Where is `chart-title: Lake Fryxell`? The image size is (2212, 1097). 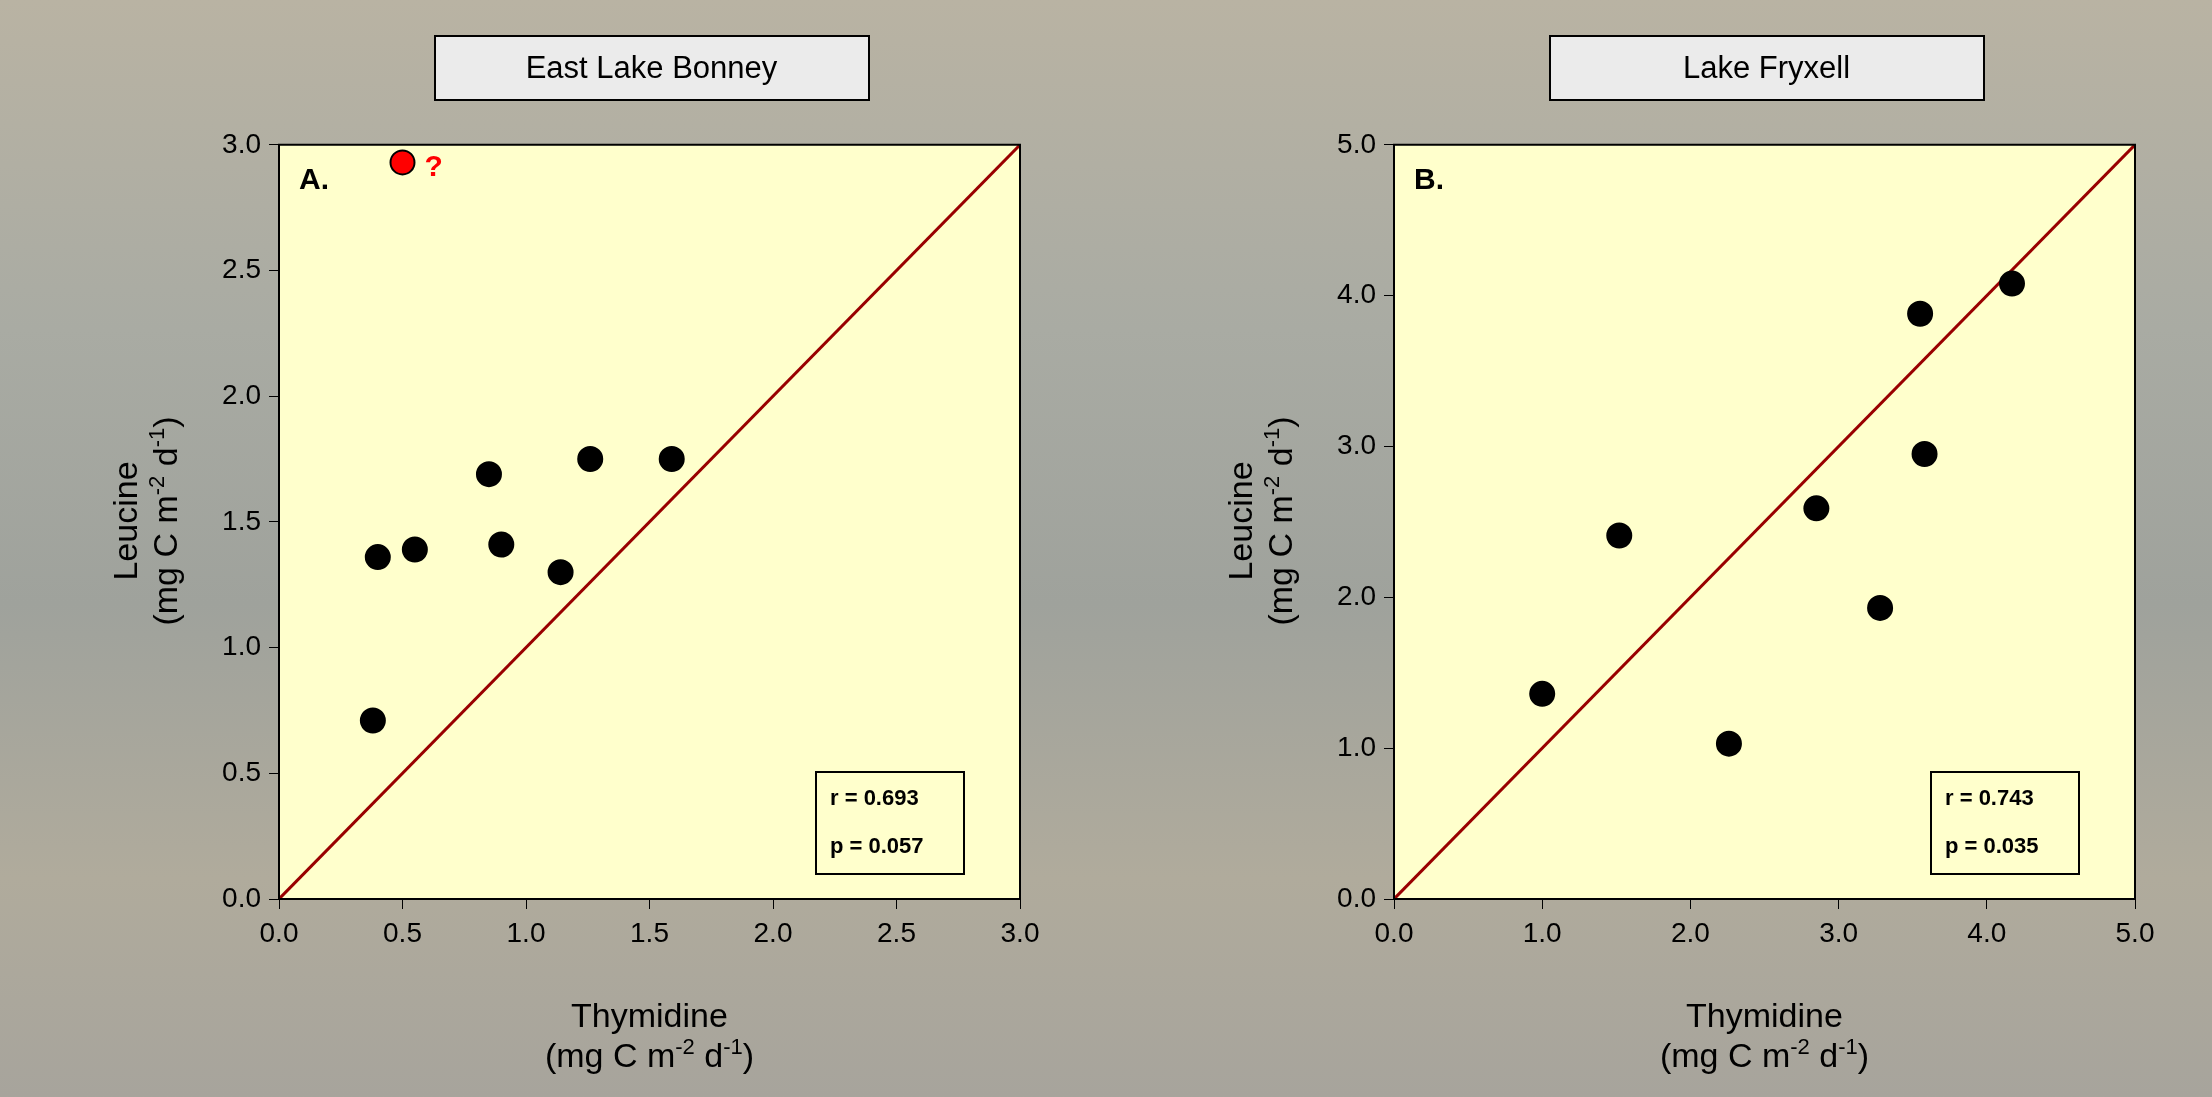 chart-title: Lake Fryxell is located at coordinates (1766, 68).